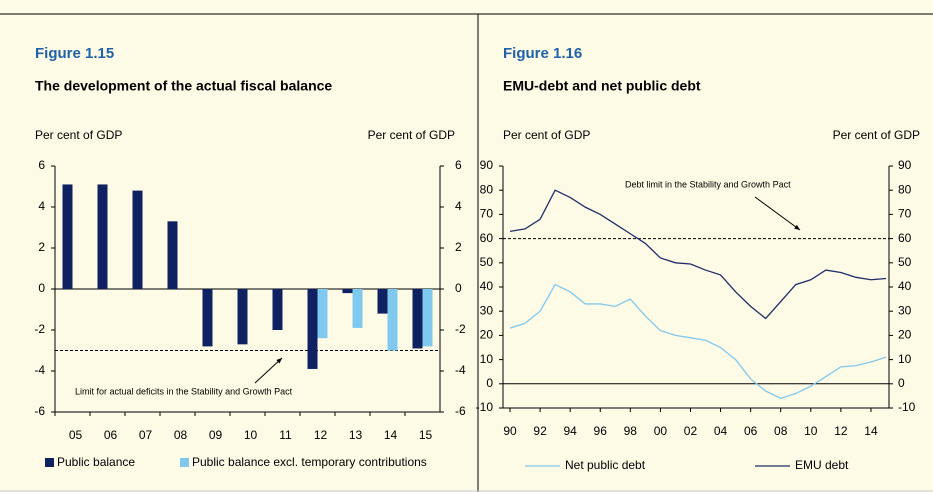 Image resolution: width=933 pixels, height=492 pixels. I want to click on x-tick-label: 11, so click(285, 435).